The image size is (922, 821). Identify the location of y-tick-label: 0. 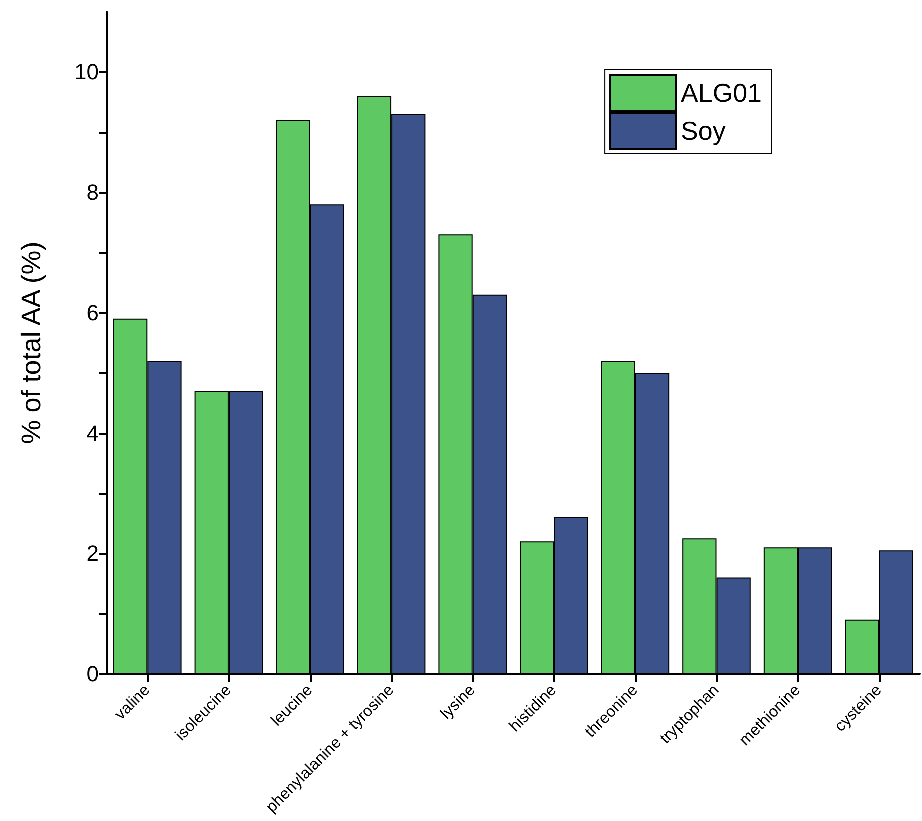
(92, 674).